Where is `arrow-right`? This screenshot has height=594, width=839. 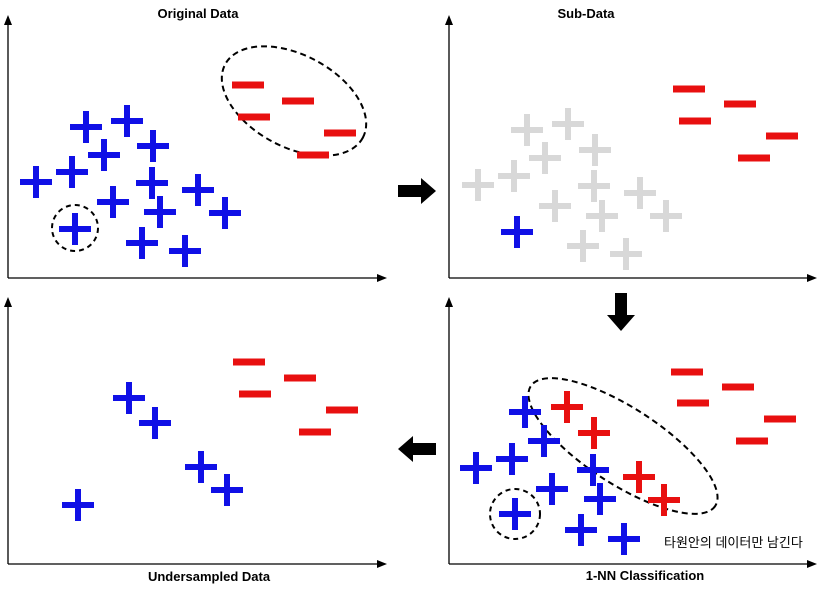
arrow-right is located at coordinates (417, 191).